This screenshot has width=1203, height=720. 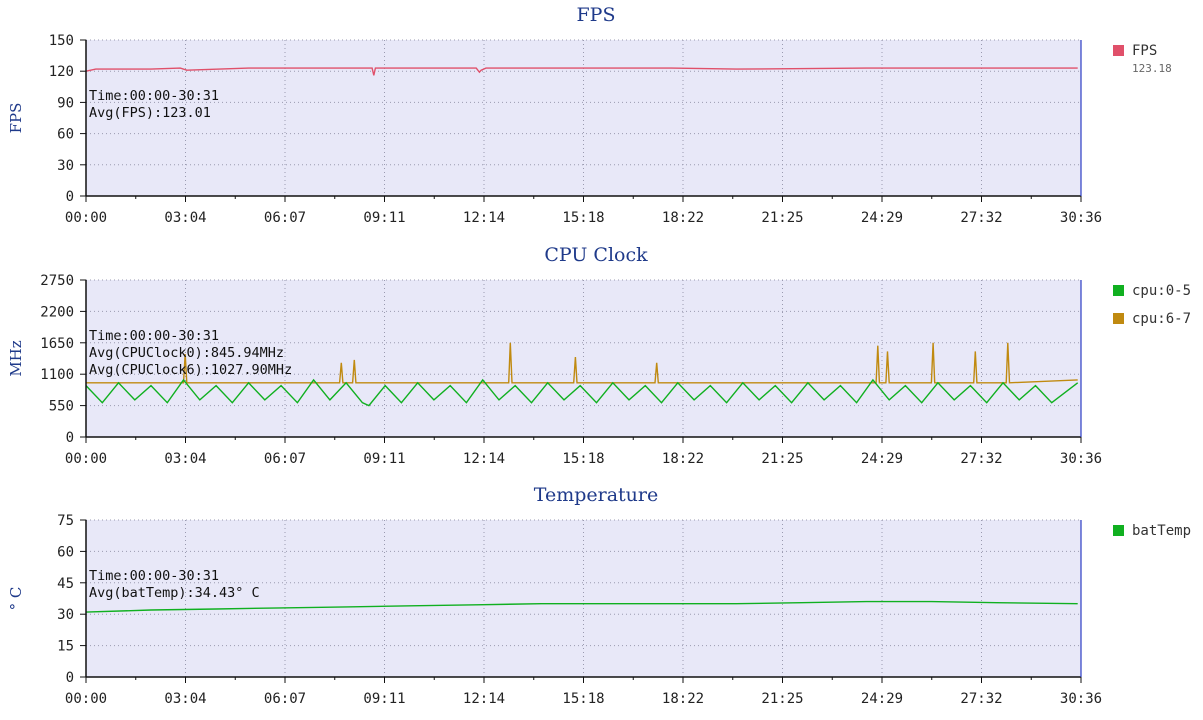 I want to click on series-line-cpu:6-7, so click(x=582, y=363).